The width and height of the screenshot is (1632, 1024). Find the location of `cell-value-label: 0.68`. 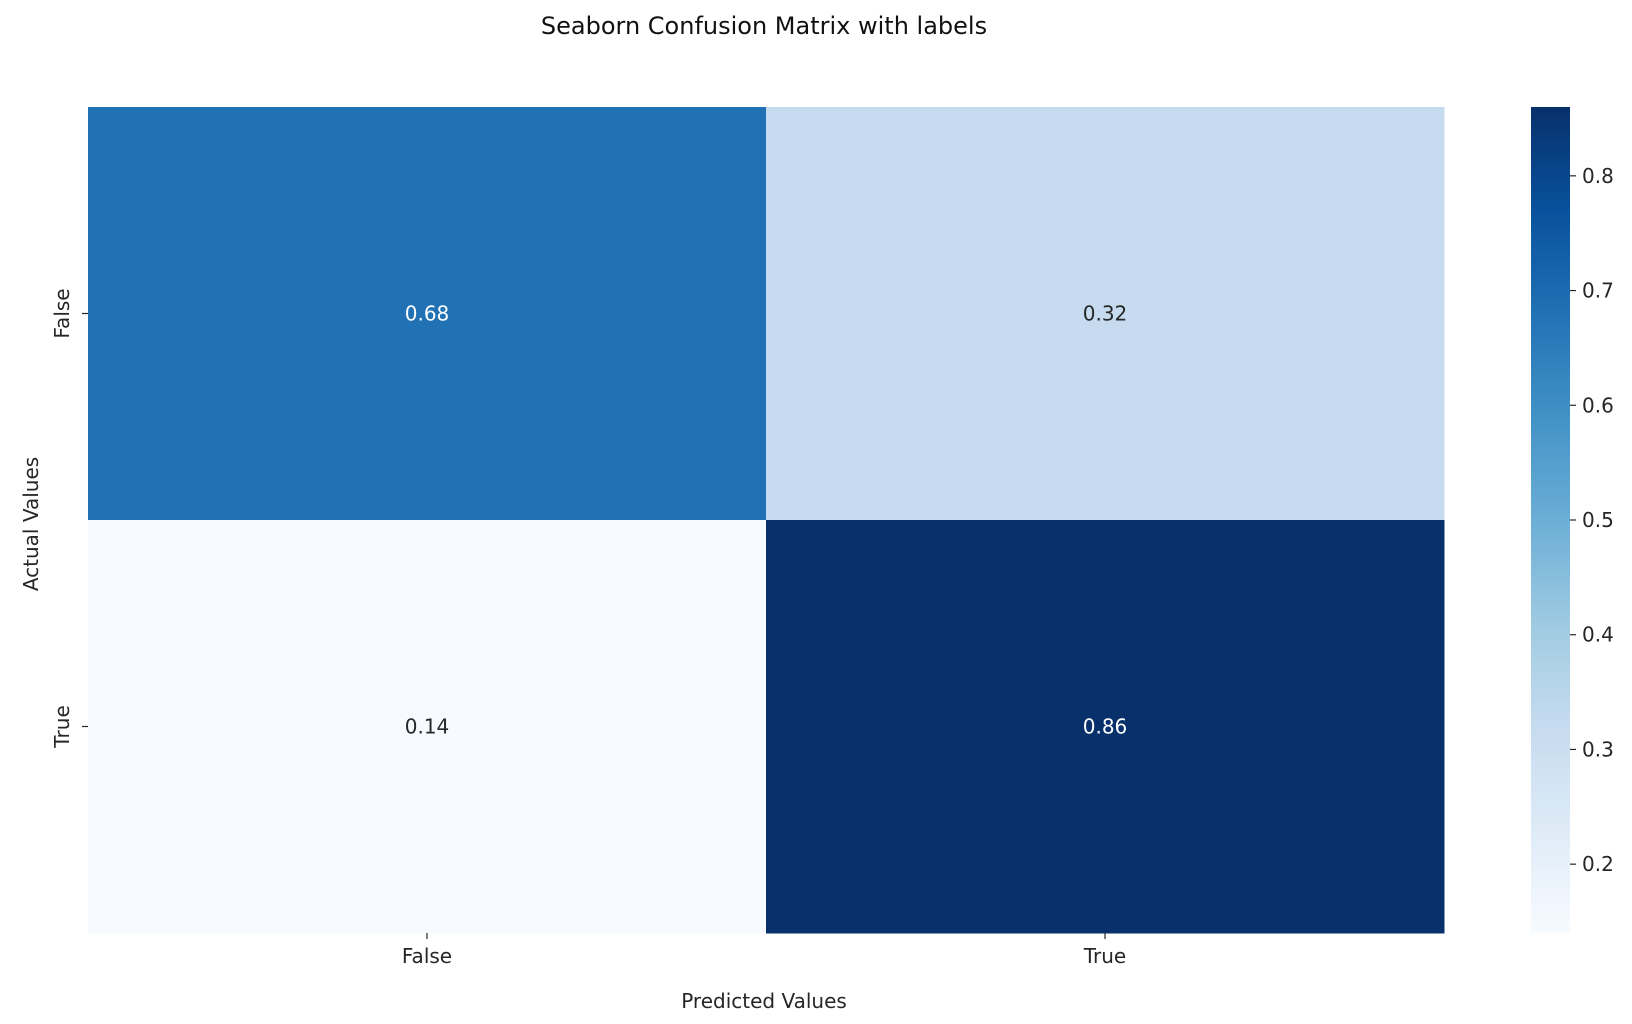

cell-value-label: 0.68 is located at coordinates (427, 314).